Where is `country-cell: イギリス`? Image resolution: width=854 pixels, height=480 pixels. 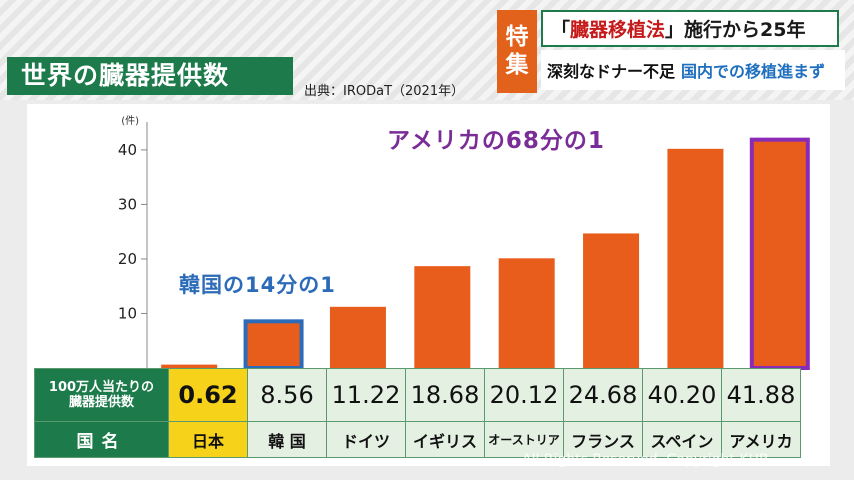
country-cell: イギリス is located at coordinates (445, 439).